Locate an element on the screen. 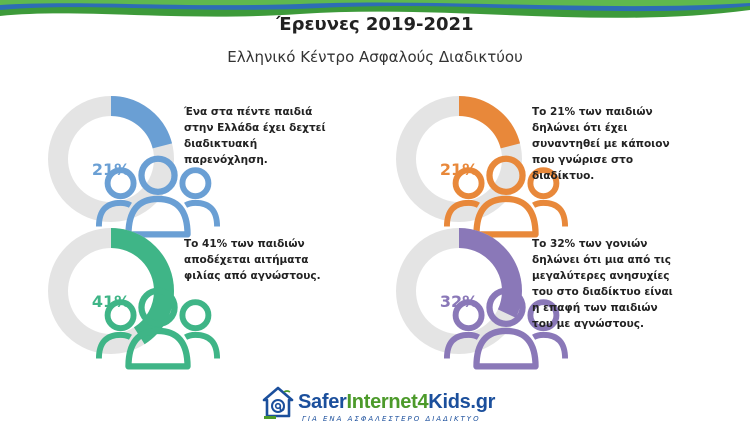 The image size is (750, 430). house-at-sign-icon is located at coordinates (278, 402).